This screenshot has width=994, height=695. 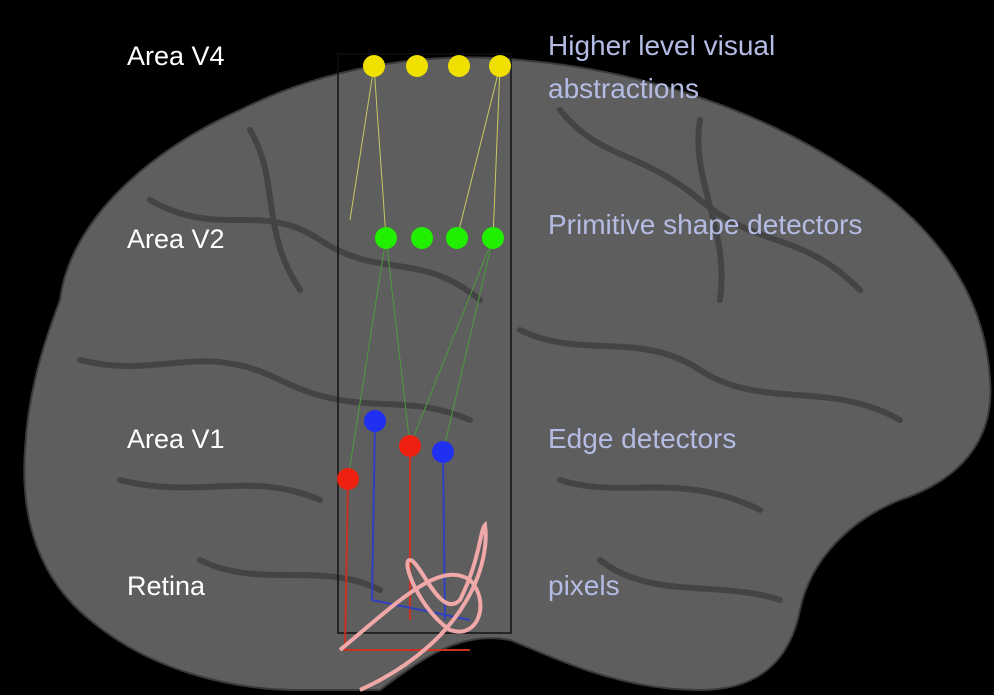 I want to click on area-label: Retina, so click(x=166, y=586).